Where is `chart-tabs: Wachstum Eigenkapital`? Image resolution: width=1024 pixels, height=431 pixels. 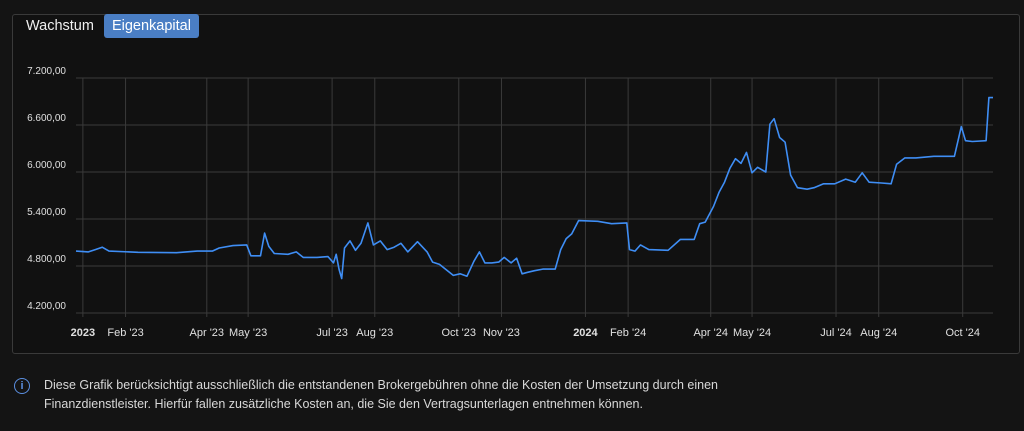 chart-tabs: Wachstum Eigenkapital is located at coordinates (109, 26).